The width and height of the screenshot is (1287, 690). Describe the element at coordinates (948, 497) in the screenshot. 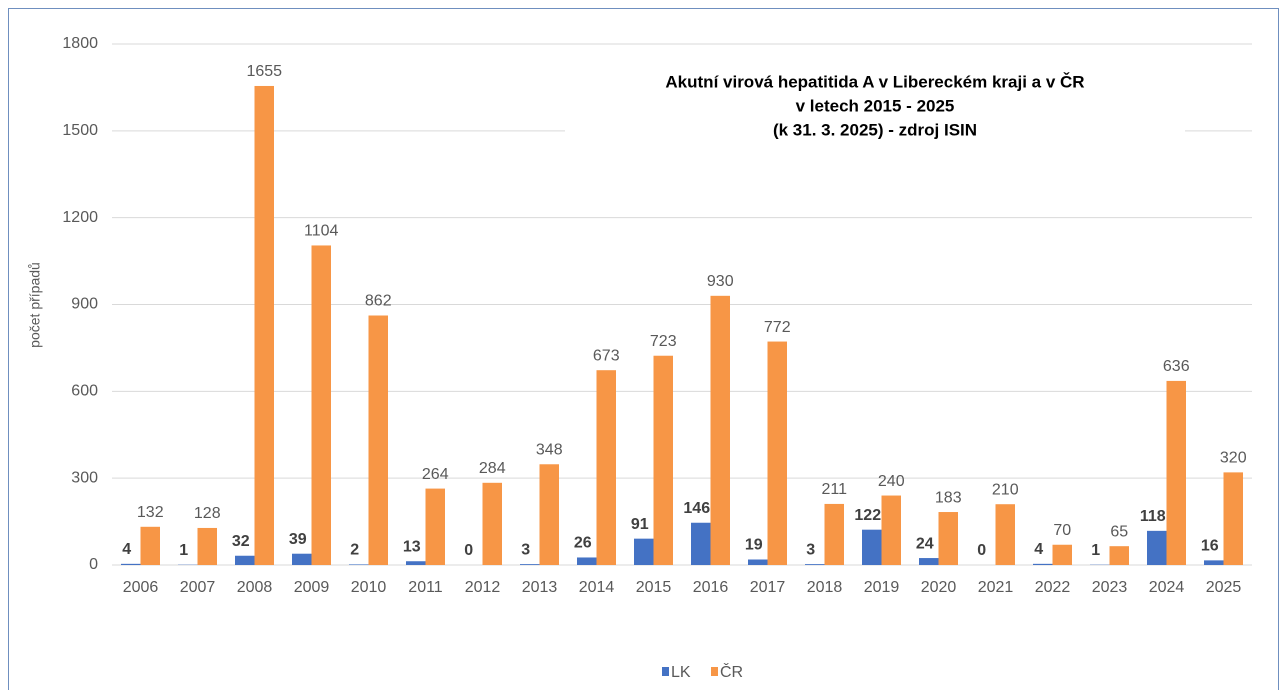

I see `data-label: 183` at that location.